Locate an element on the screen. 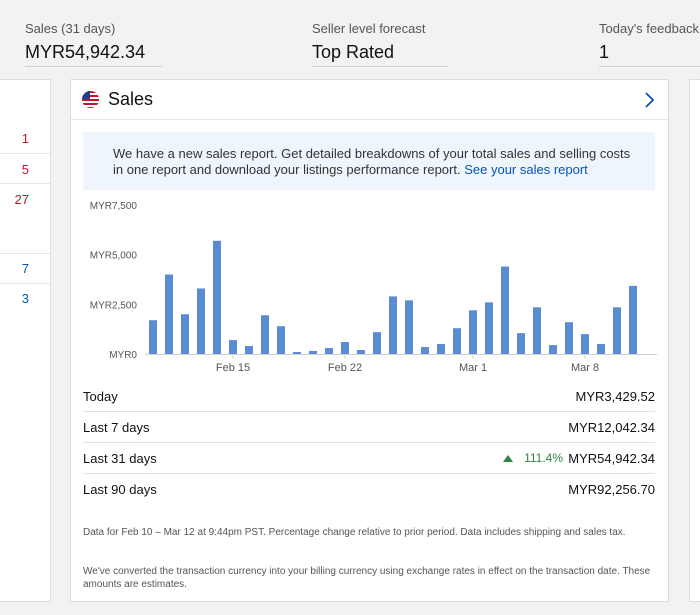 The width and height of the screenshot is (700, 615). count-2: 5 is located at coordinates (25, 169).